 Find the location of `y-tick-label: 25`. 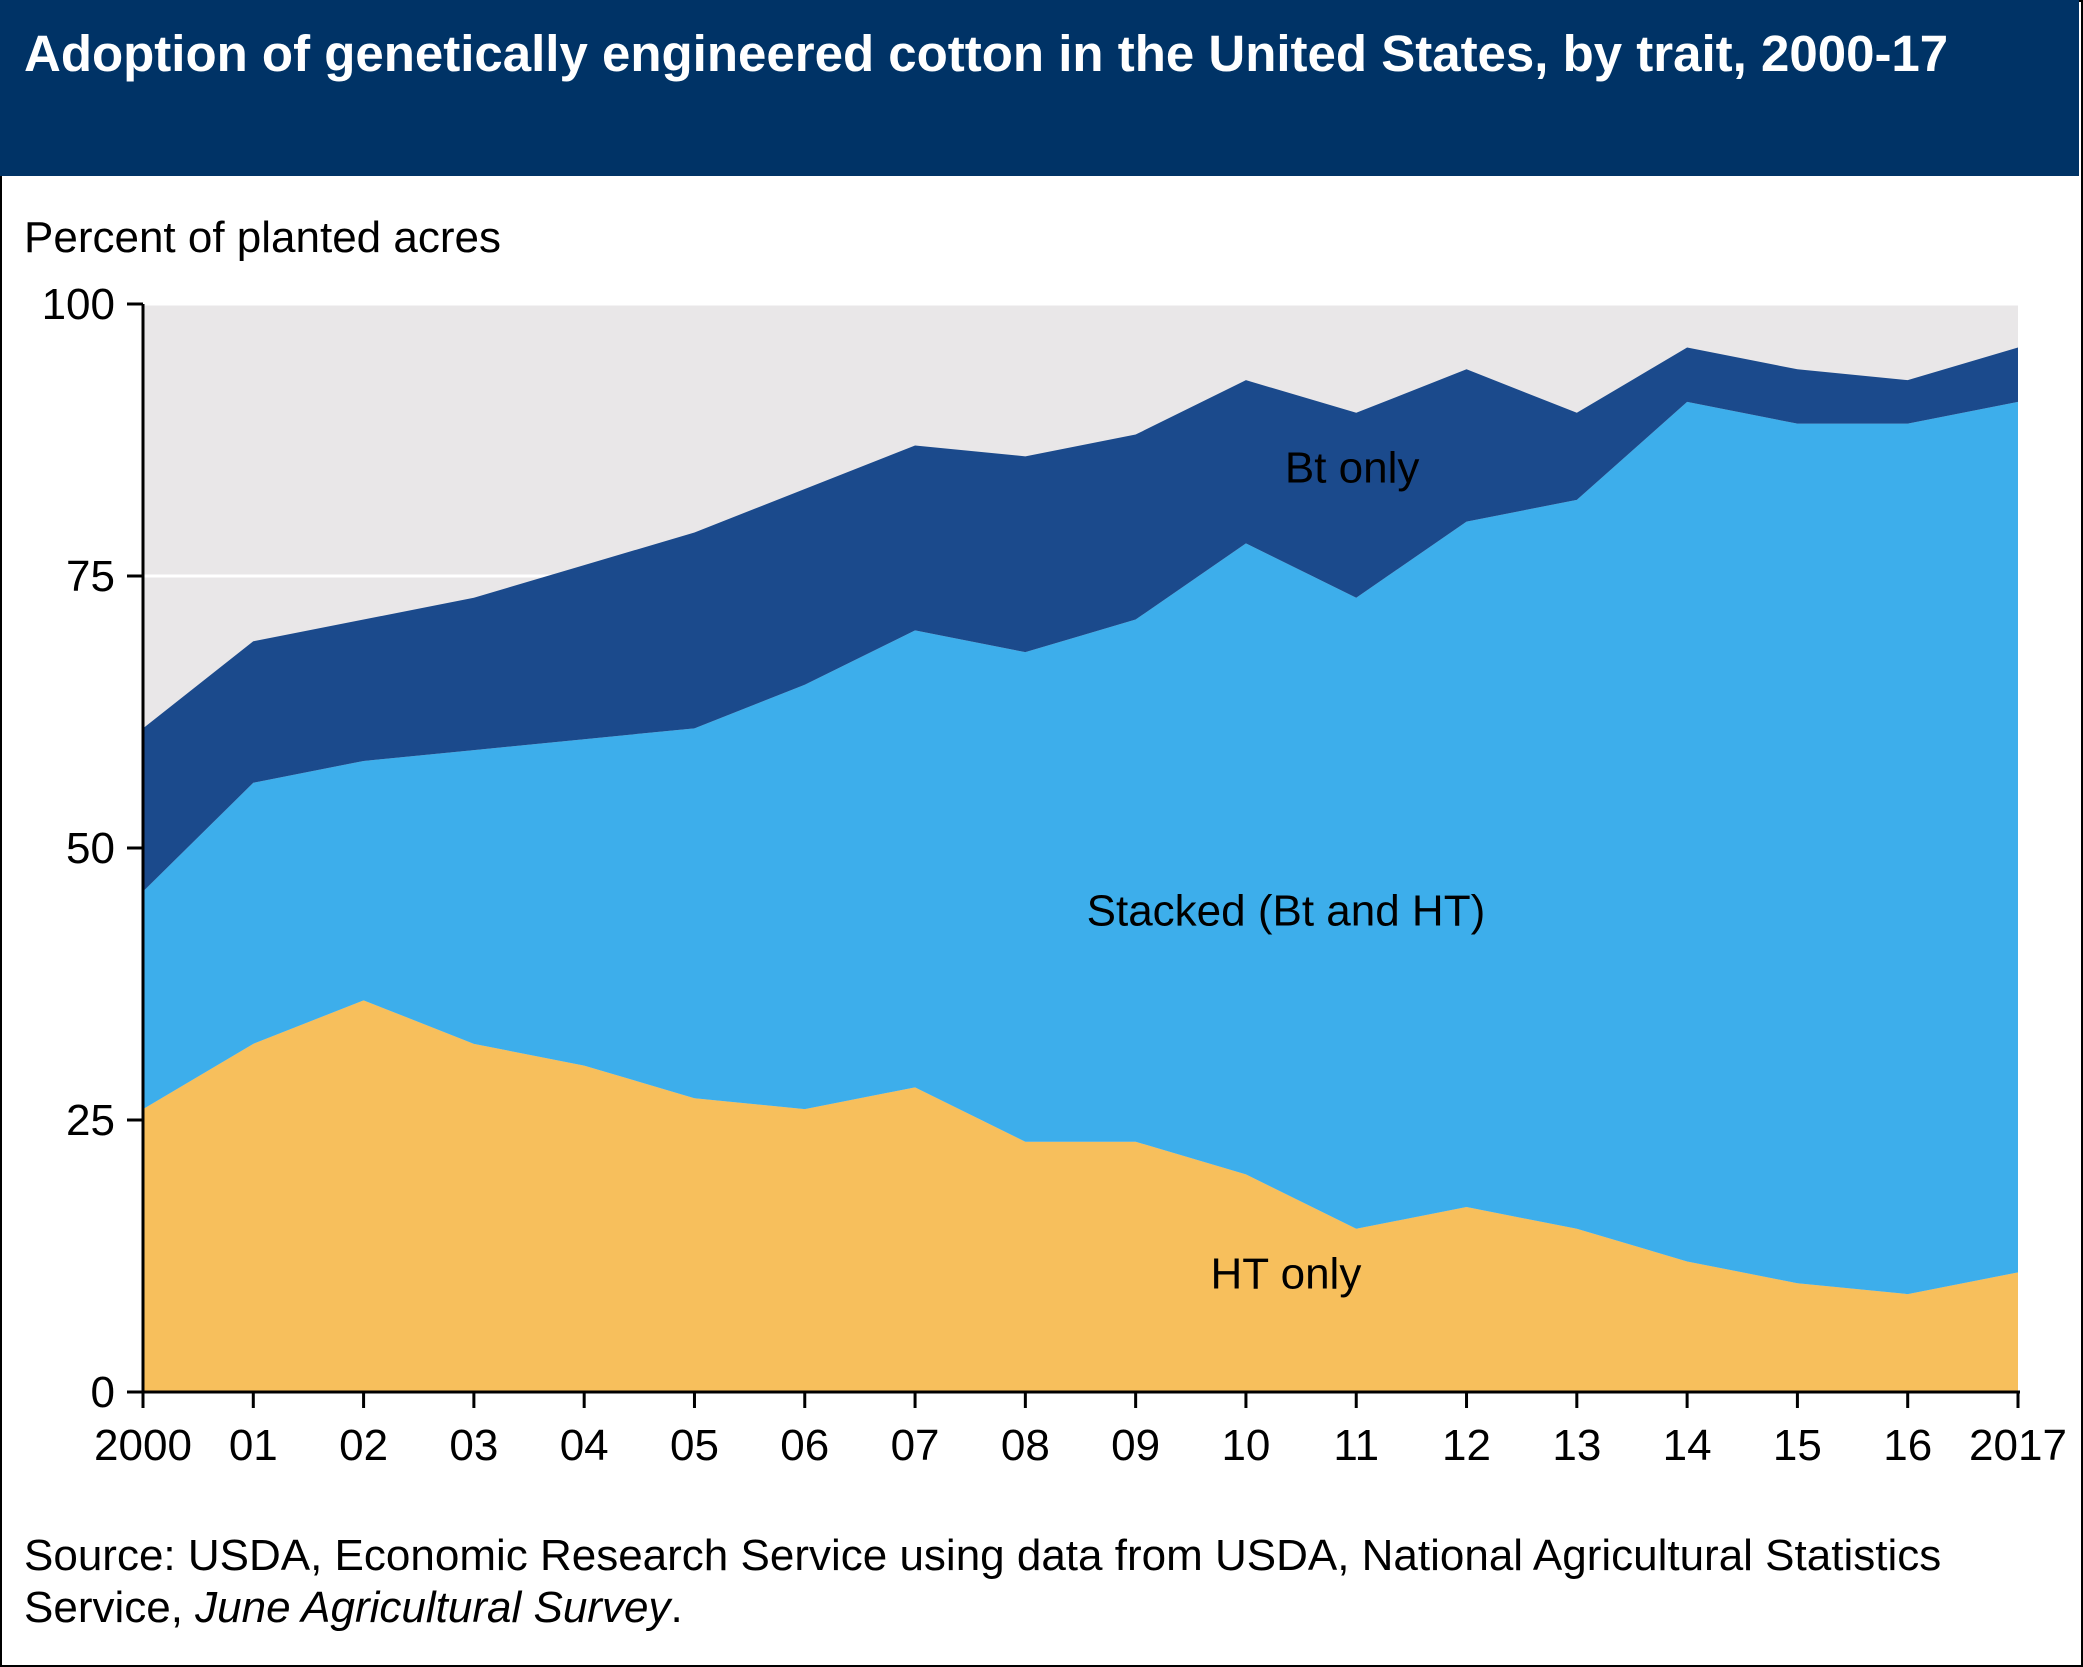

y-tick-label: 25 is located at coordinates (90, 1120).